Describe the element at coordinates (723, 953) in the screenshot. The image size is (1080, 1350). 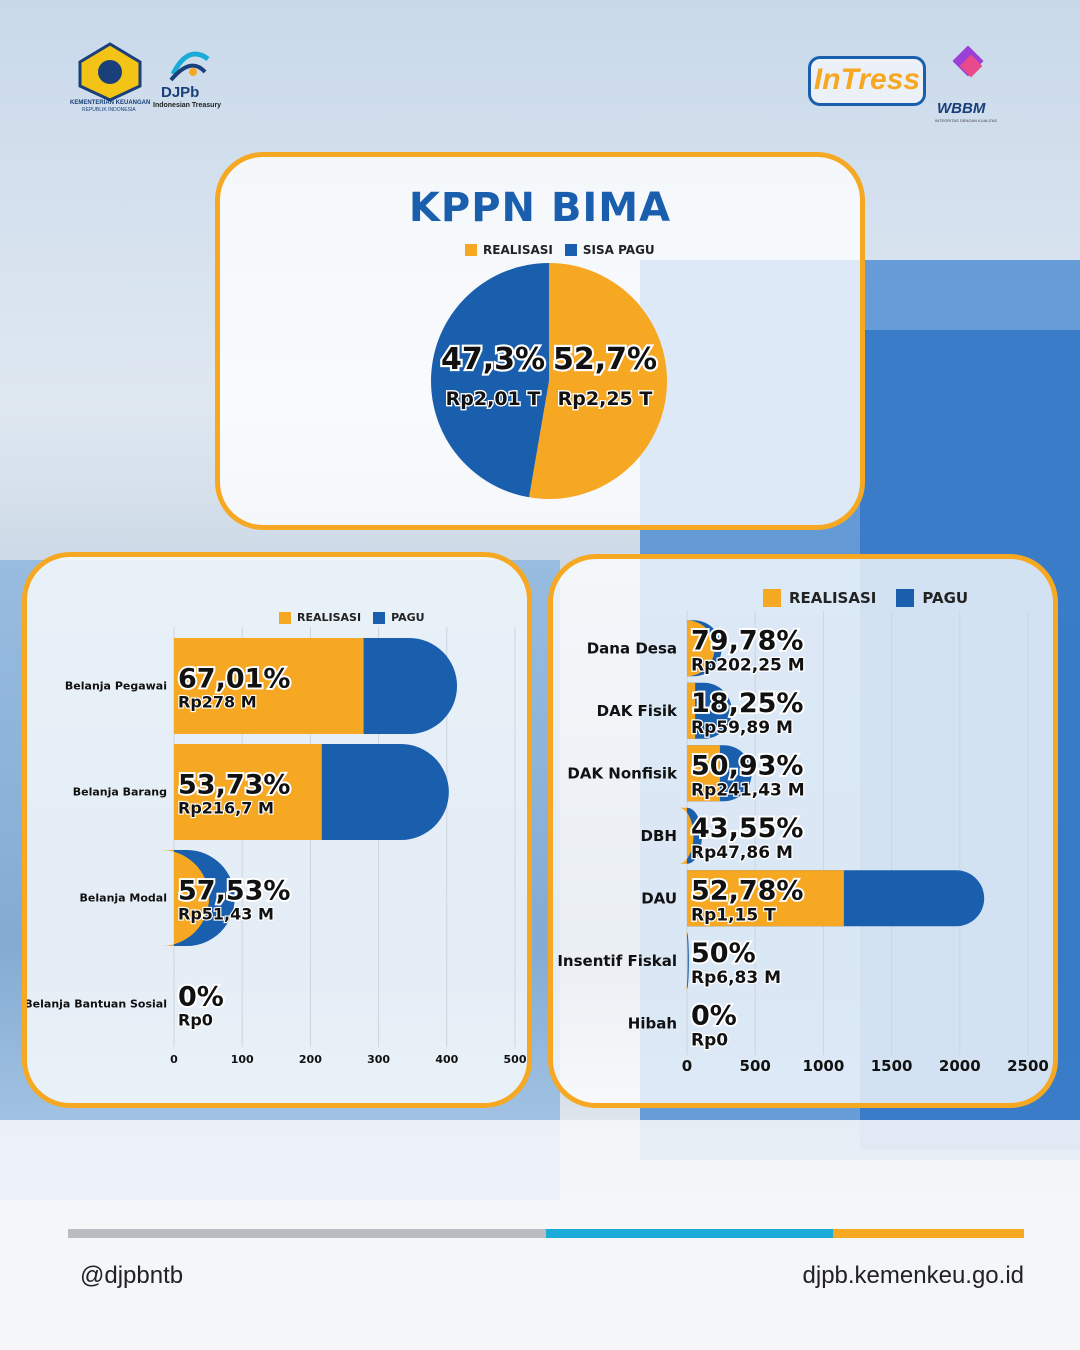
I see `percent-data-label: 50%` at that location.